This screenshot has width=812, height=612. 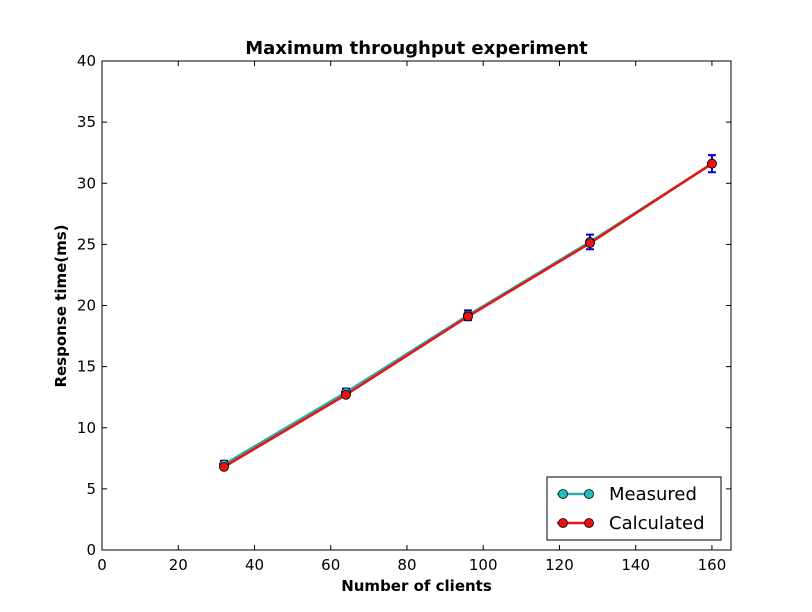 What do you see at coordinates (559, 565) in the screenshot?
I see `x-tick-label: 120` at bounding box center [559, 565].